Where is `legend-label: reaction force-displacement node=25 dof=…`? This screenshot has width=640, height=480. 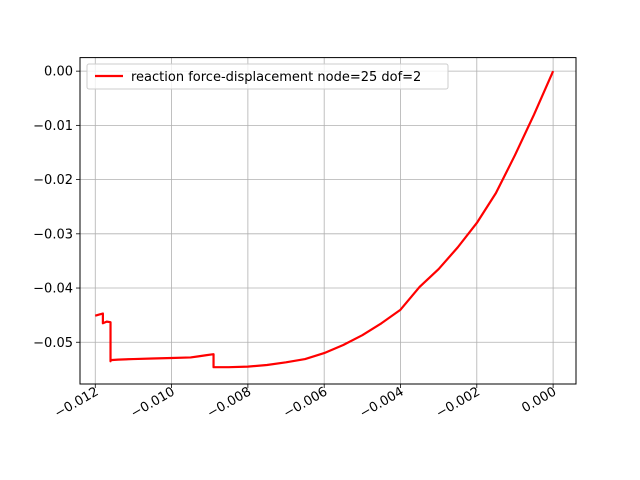
legend-label: reaction force-displacement node=25 dof=… is located at coordinates (276, 77).